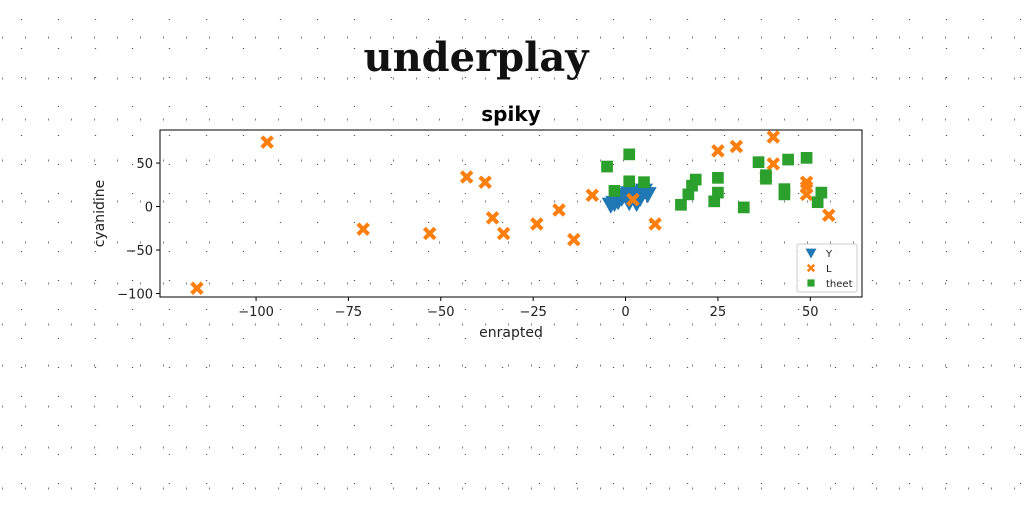  Describe the element at coordinates (476, 57) in the screenshot. I see `figure-title: underplay` at that location.